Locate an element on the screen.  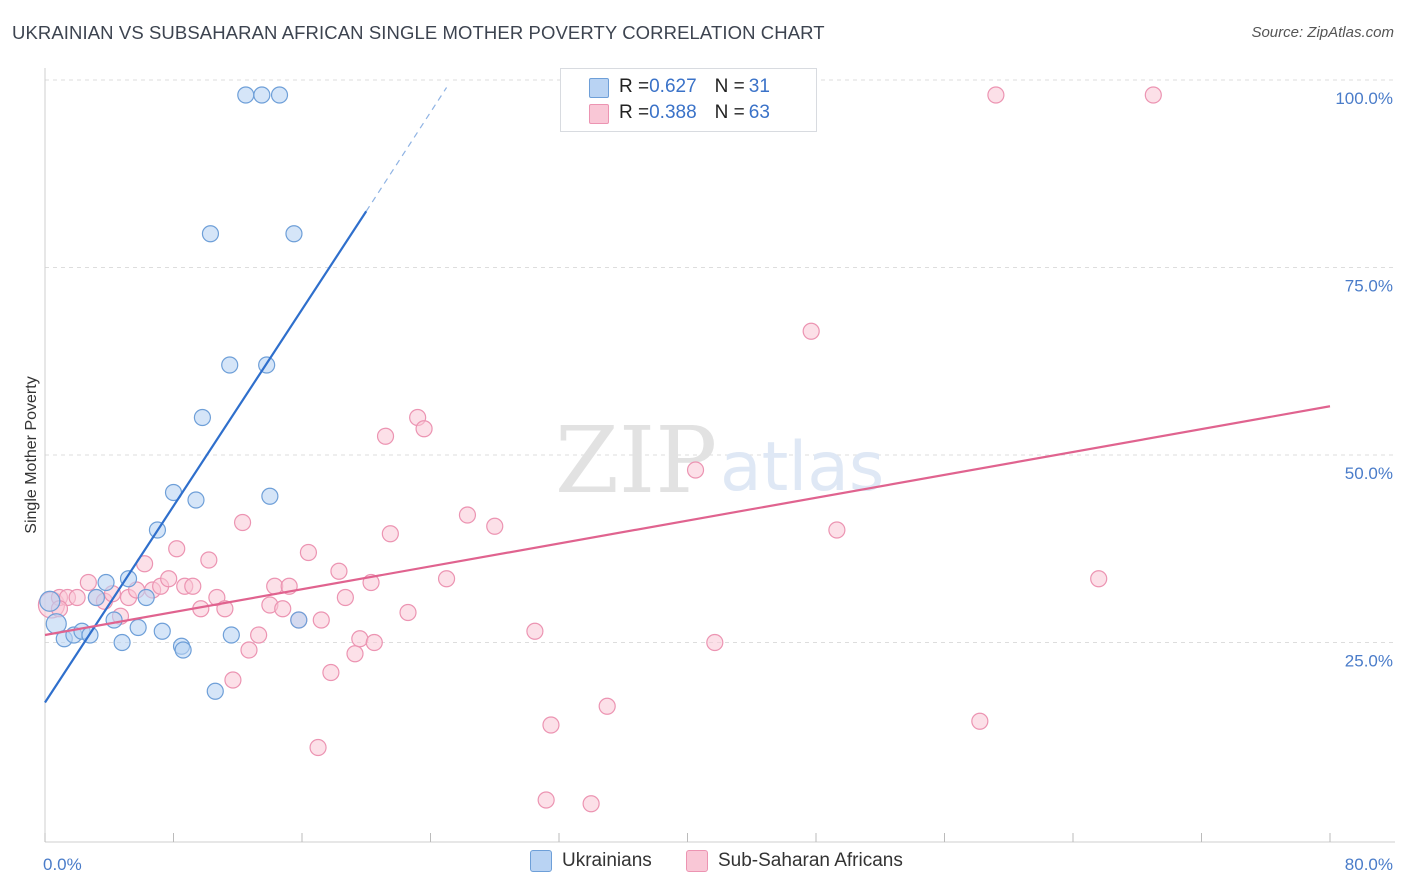
series-legend: Ukrainians Sub-Saharan Africans is located at coordinates (703, 865).